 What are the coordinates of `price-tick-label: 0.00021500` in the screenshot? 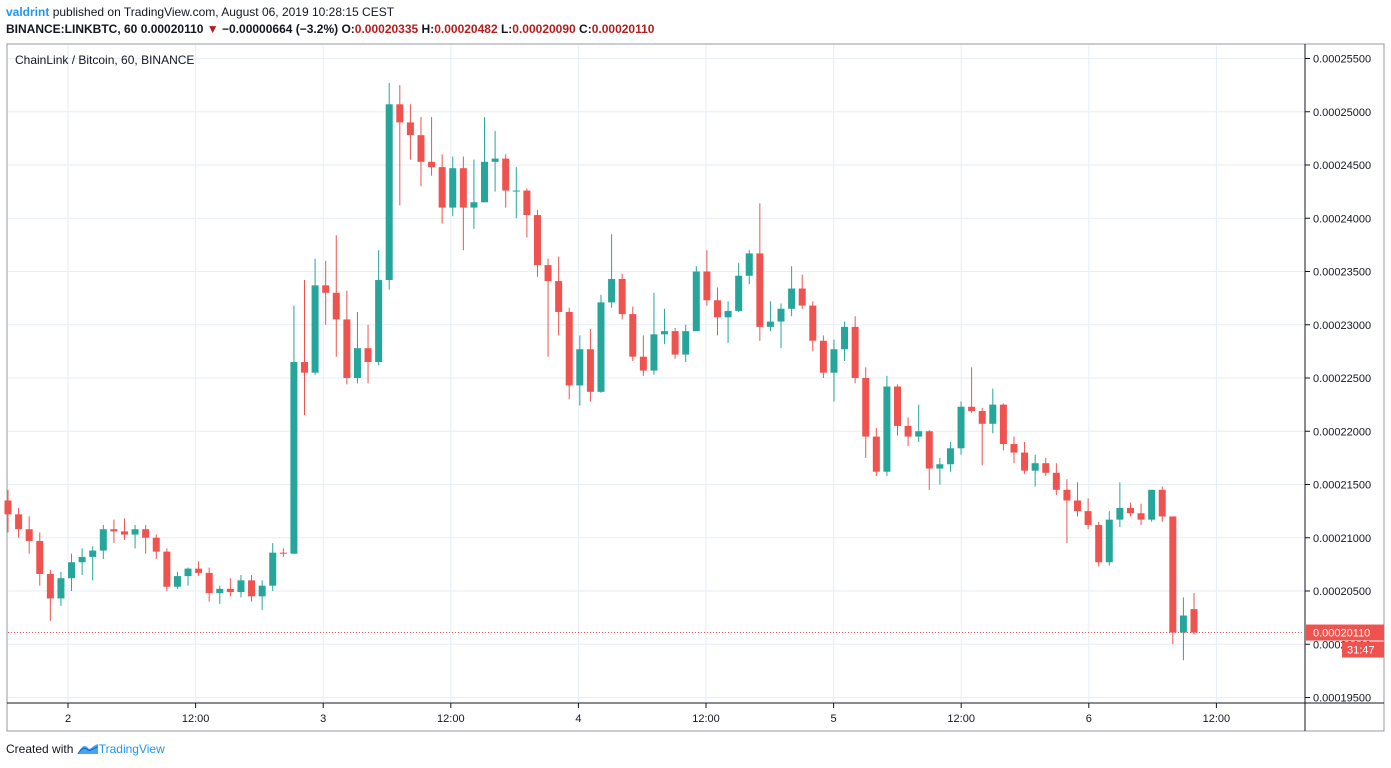 It's located at (1342, 486).